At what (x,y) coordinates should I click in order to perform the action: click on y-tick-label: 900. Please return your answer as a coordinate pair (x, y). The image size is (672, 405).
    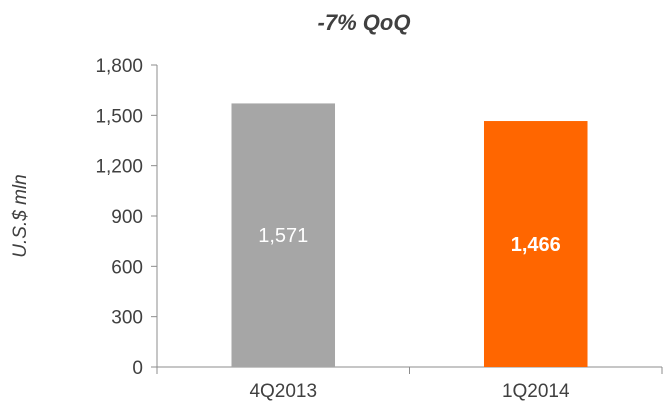
    Looking at the image, I should click on (127, 217).